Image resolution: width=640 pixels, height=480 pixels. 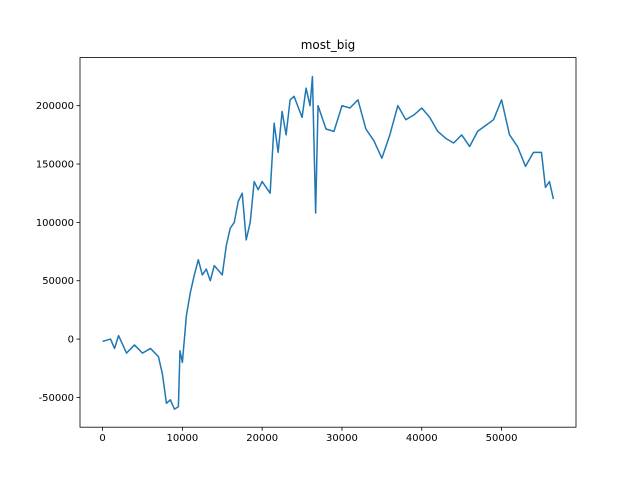 What do you see at coordinates (262, 438) in the screenshot?
I see `x-tick-label: 20000` at bounding box center [262, 438].